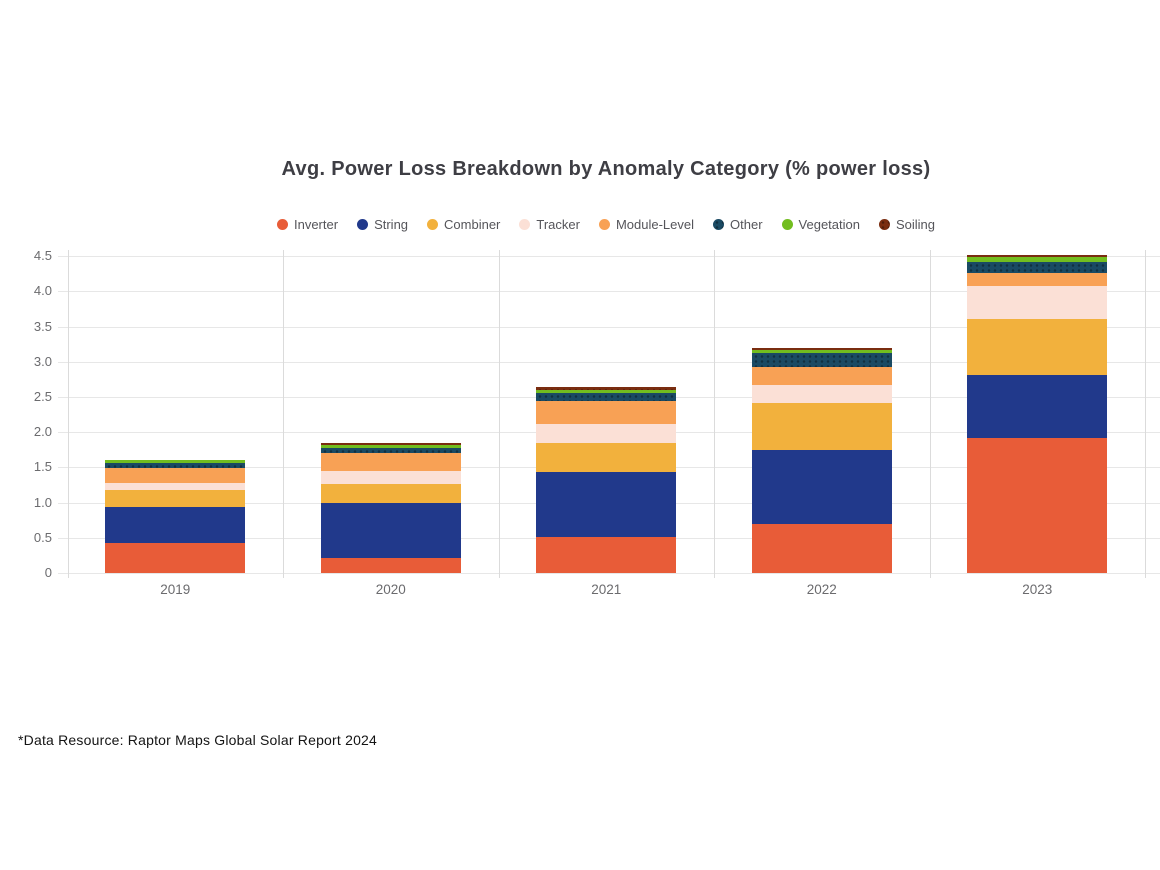  What do you see at coordinates (1037, 589) in the screenshot?
I see `x-axis-tick-label-2023: 2023` at bounding box center [1037, 589].